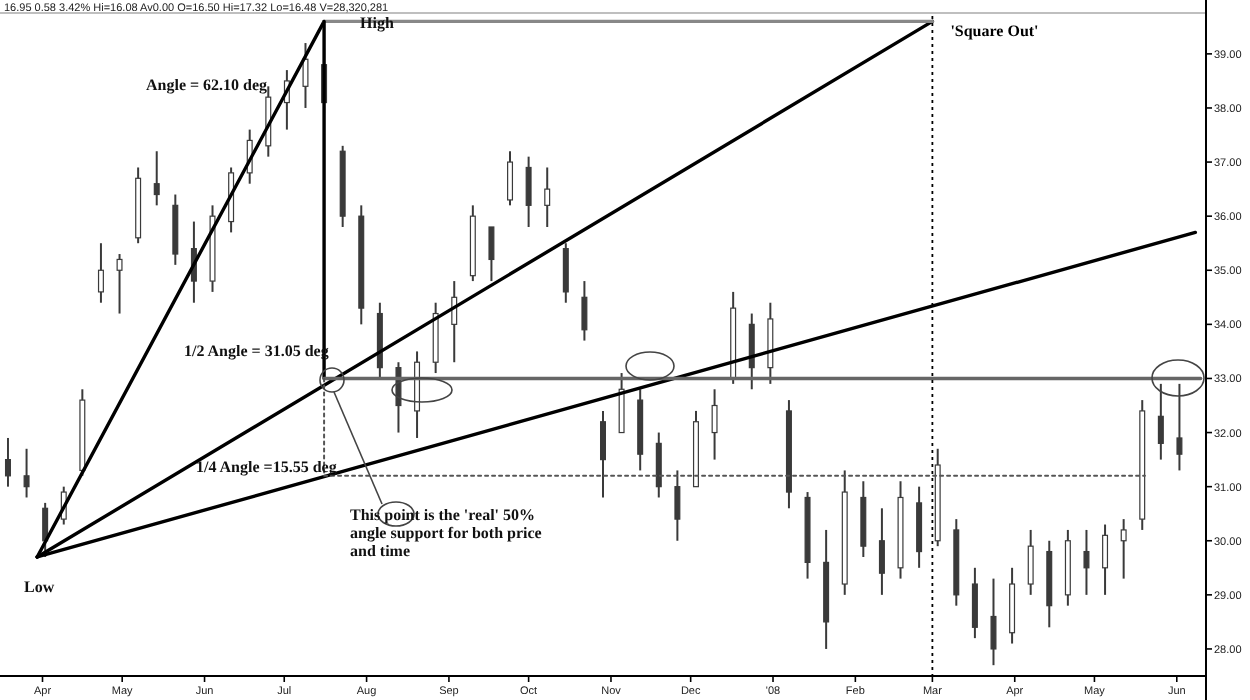 The height and width of the screenshot is (700, 1250). What do you see at coordinates (266, 467) in the screenshot?
I see `annotation: 1/4 Angle =15.55 deg` at bounding box center [266, 467].